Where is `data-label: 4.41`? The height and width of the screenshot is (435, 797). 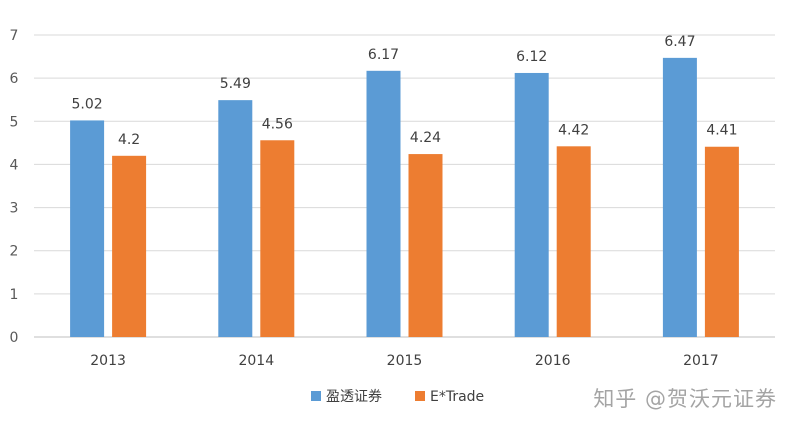 data-label: 4.41 is located at coordinates (721, 131).